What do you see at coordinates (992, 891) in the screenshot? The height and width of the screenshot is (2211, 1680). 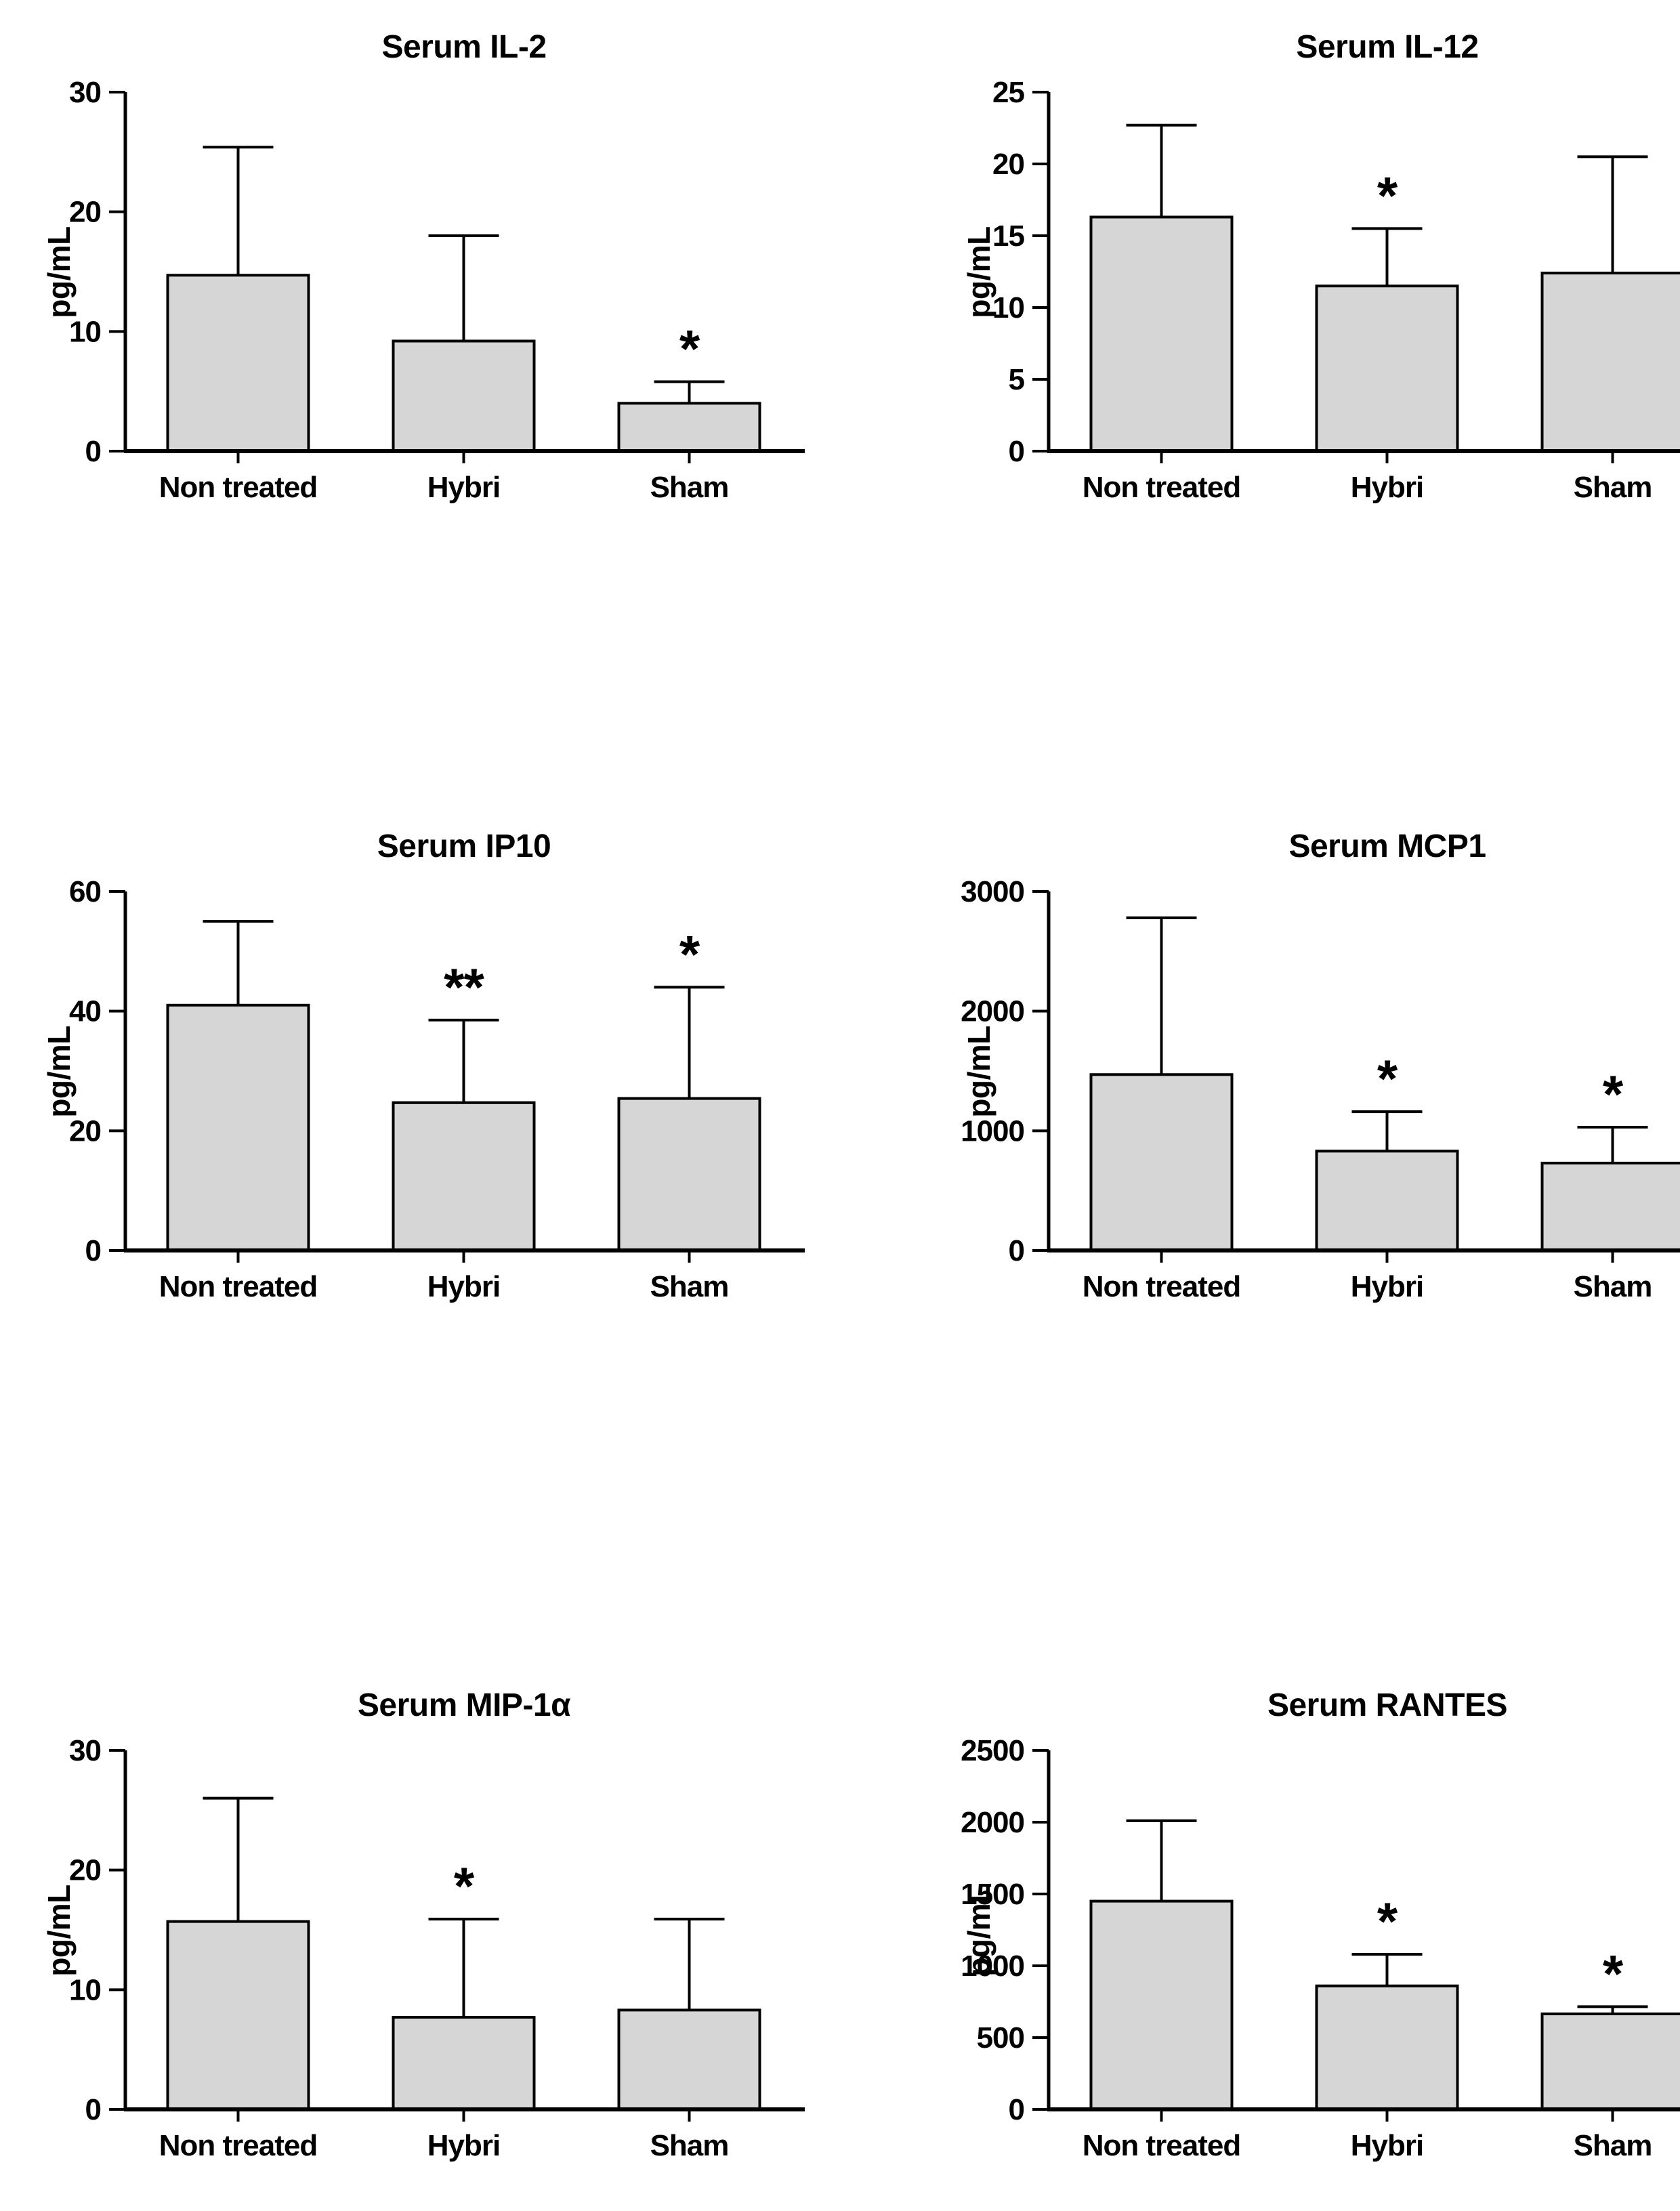 I see `y-tick-label: 3000` at bounding box center [992, 891].